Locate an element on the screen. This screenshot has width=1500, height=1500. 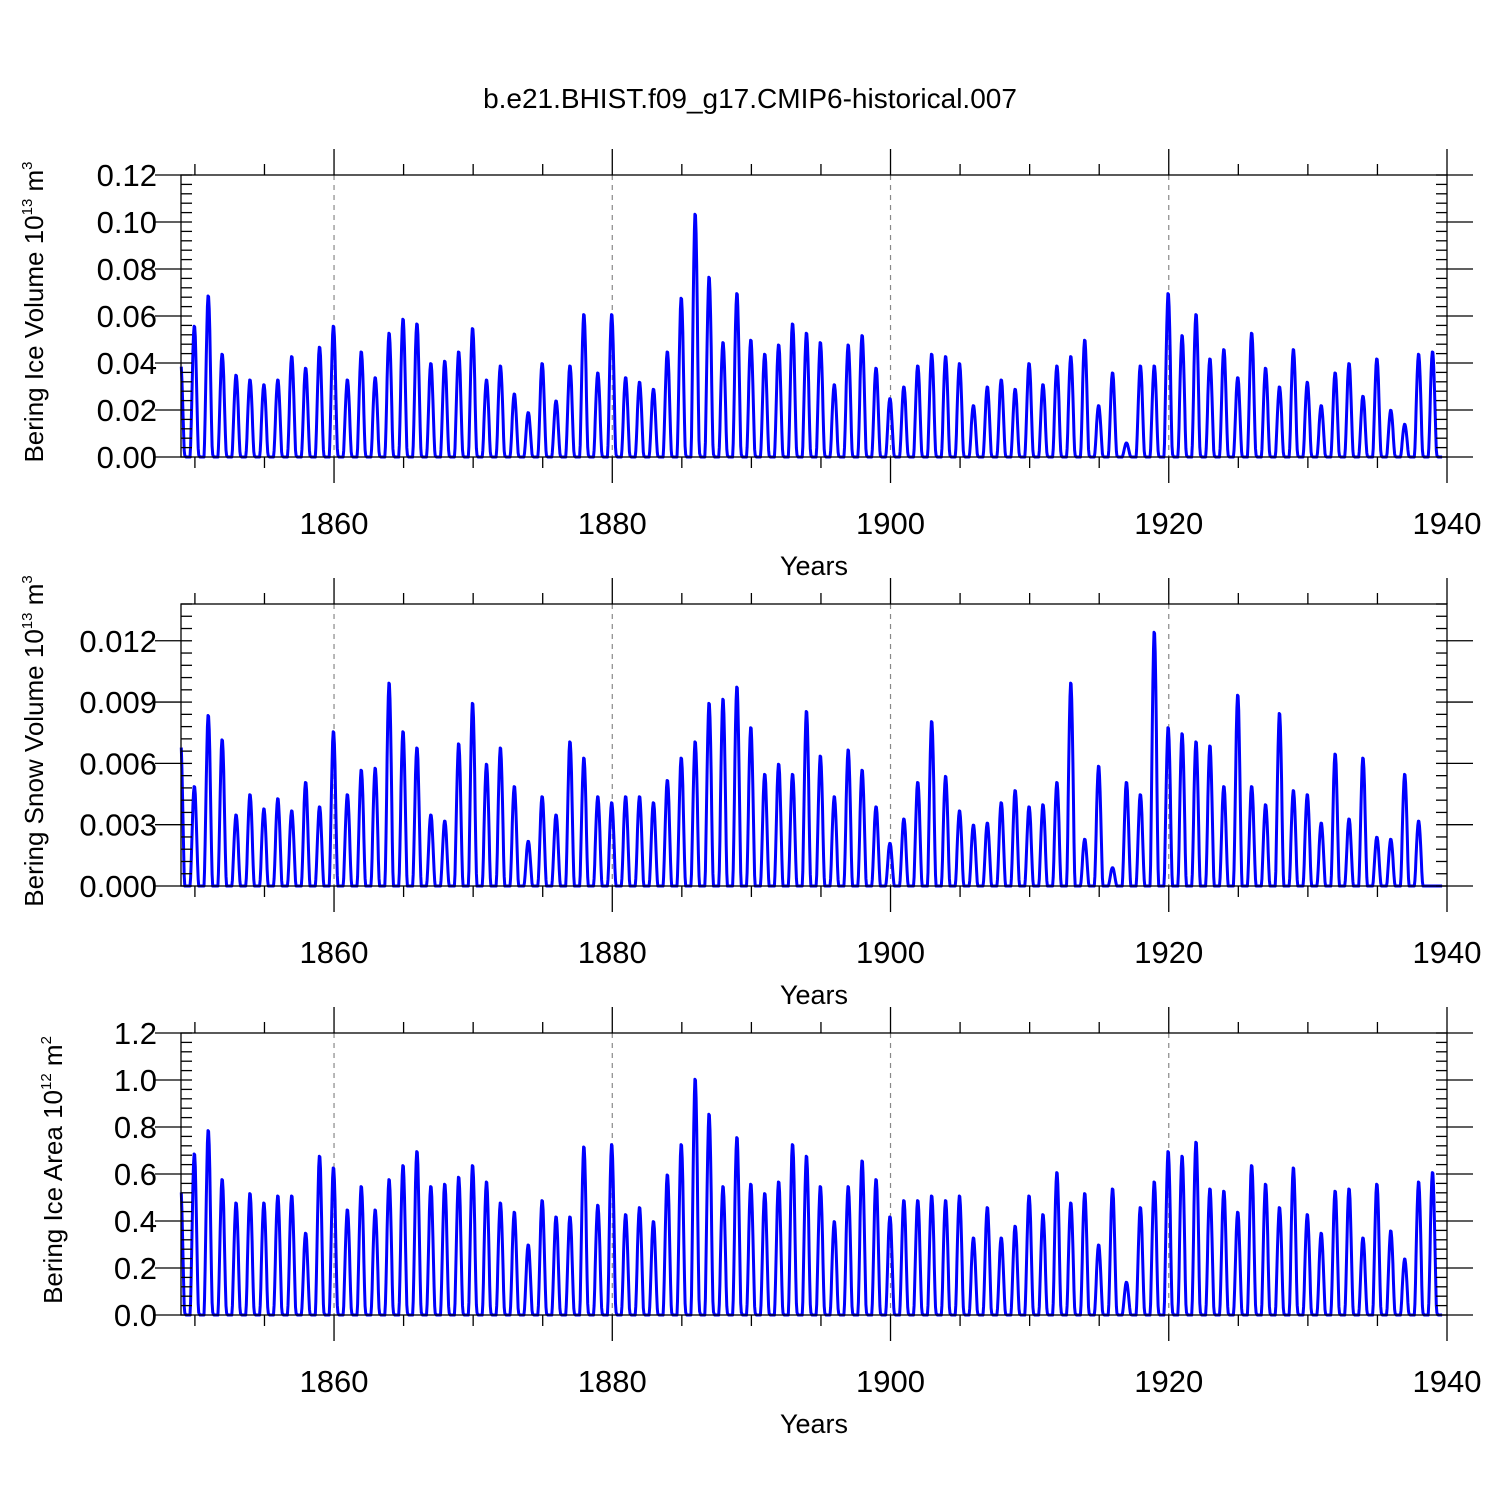
y-tick-label: 0.000 is located at coordinates (118, 886).